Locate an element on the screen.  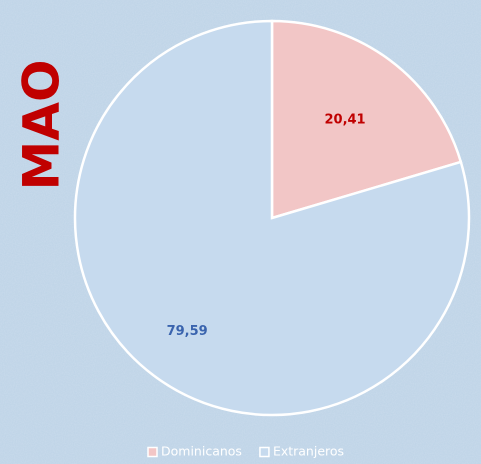
legend-label: Dominicanos is located at coordinates (201, 451).